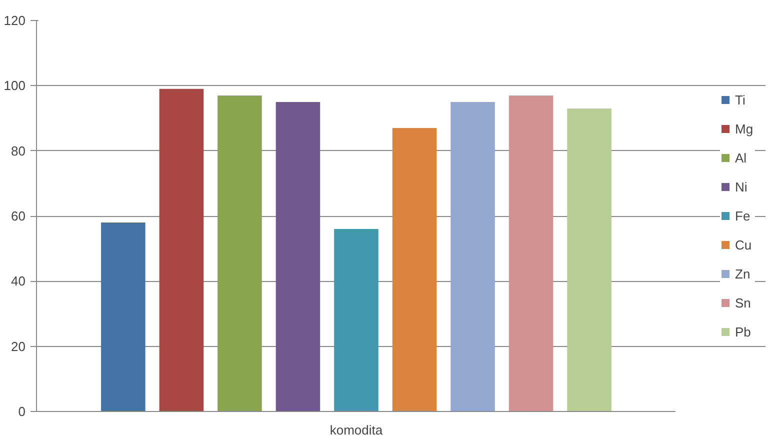 The image size is (776, 445). I want to click on legend-label: Mg, so click(744, 128).